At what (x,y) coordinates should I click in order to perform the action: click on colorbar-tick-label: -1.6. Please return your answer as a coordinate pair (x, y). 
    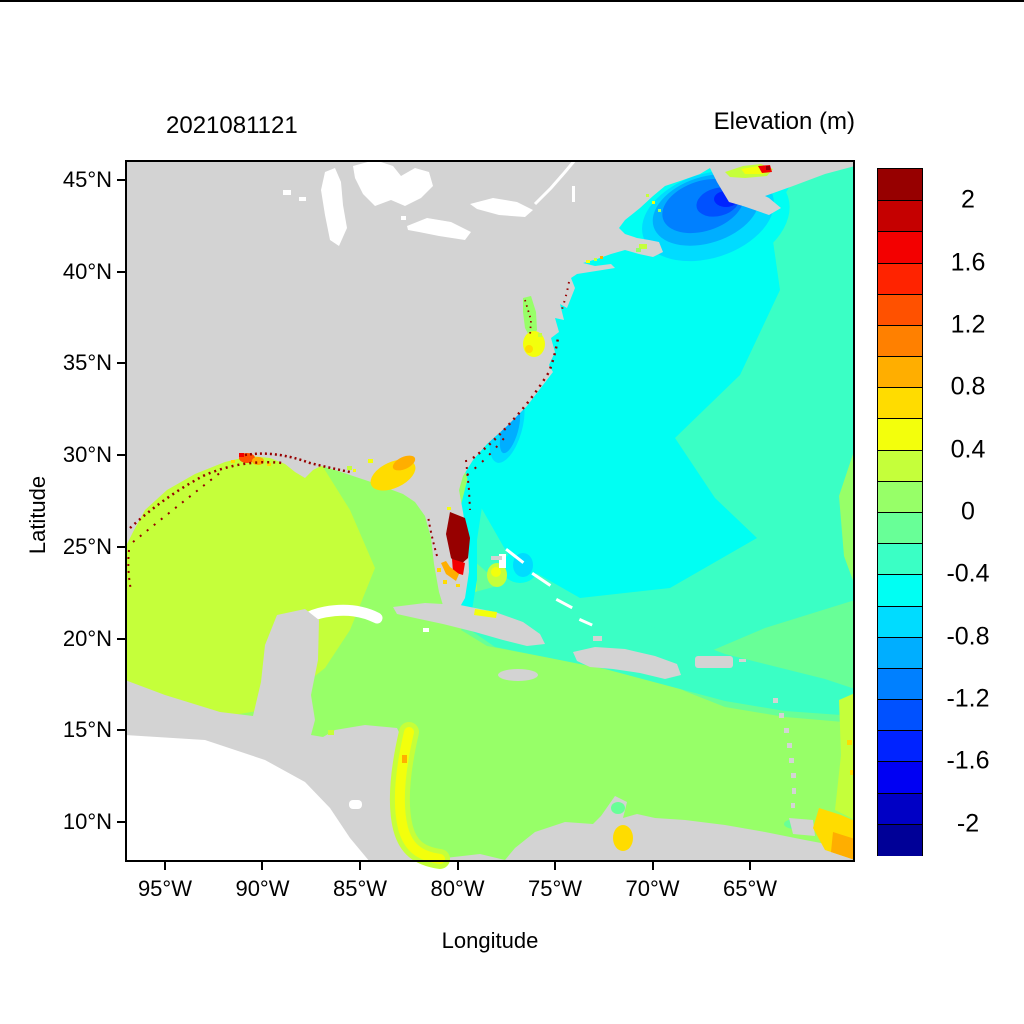
    Looking at the image, I should click on (968, 760).